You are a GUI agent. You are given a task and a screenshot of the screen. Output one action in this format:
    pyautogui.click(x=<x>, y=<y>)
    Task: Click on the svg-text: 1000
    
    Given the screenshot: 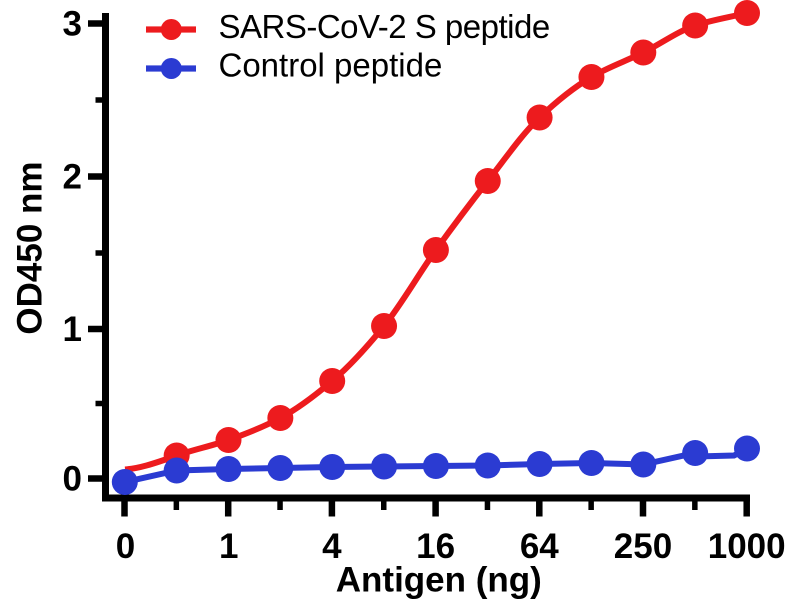 What is the action you would take?
    pyautogui.click(x=747, y=546)
    